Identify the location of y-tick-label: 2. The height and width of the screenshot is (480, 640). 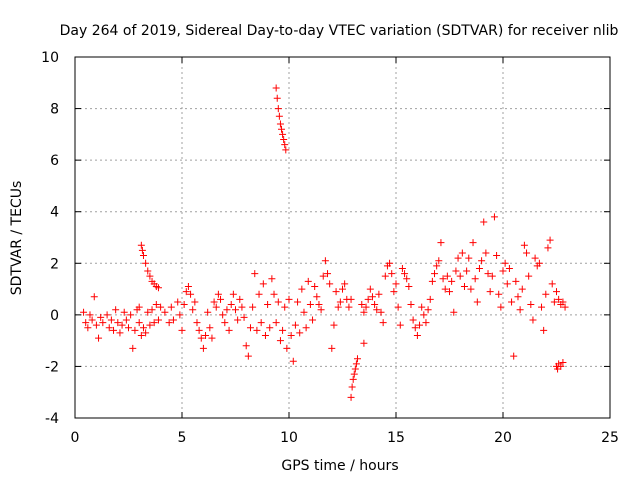
(54, 264).